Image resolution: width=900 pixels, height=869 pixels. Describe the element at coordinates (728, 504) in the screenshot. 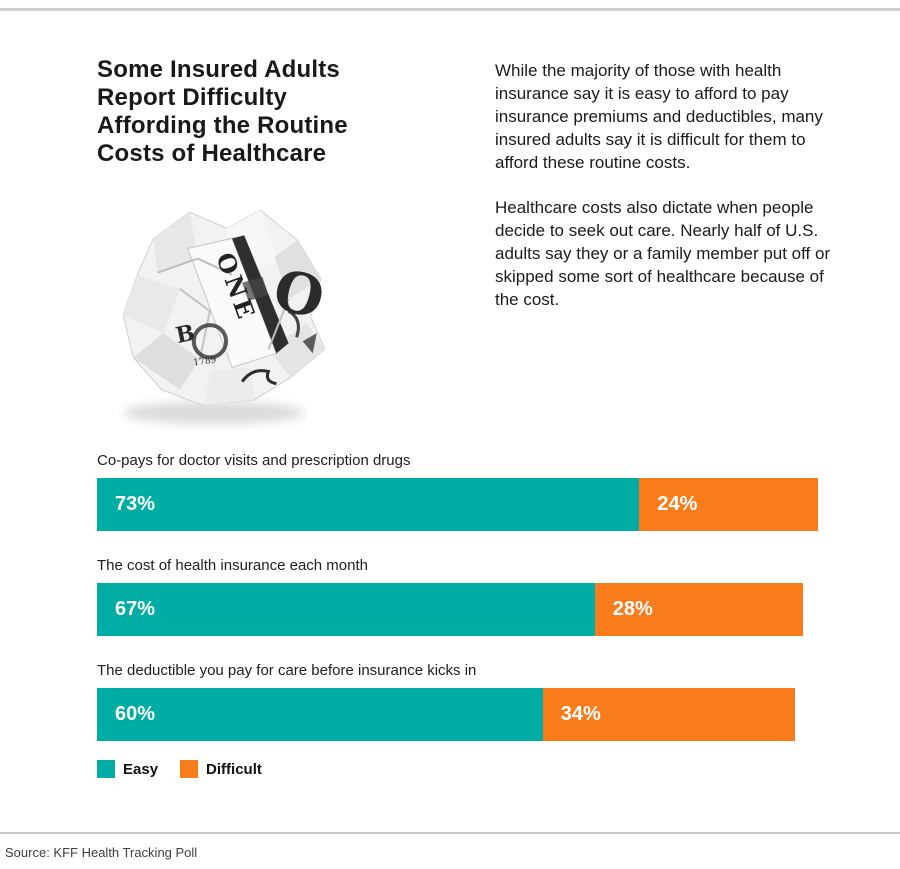

I see `bar-segment-difficult: 24%` at that location.